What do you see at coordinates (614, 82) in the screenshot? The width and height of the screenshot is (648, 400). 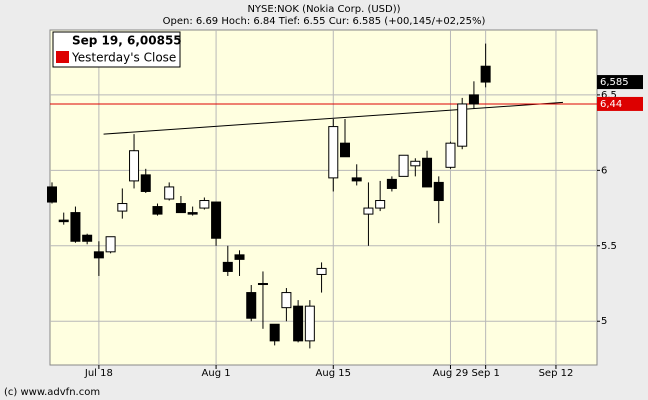 I see `current-price-label: 6,585` at bounding box center [614, 82].